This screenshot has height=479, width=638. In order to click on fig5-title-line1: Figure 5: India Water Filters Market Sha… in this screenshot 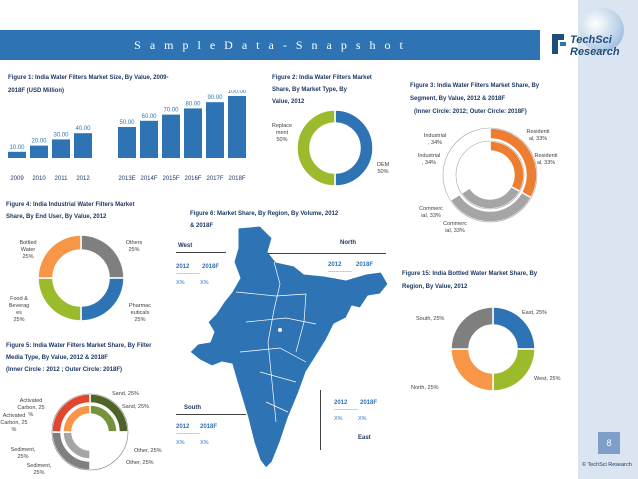, I will do `click(79, 346)`.